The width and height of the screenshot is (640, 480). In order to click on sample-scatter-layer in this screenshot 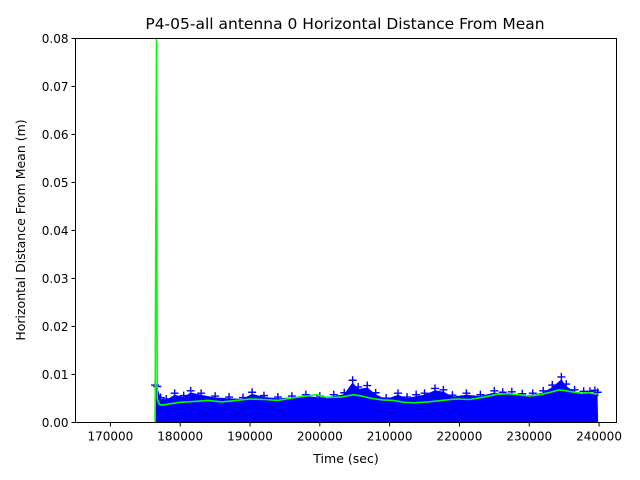, I will do `click(376, 397)`.